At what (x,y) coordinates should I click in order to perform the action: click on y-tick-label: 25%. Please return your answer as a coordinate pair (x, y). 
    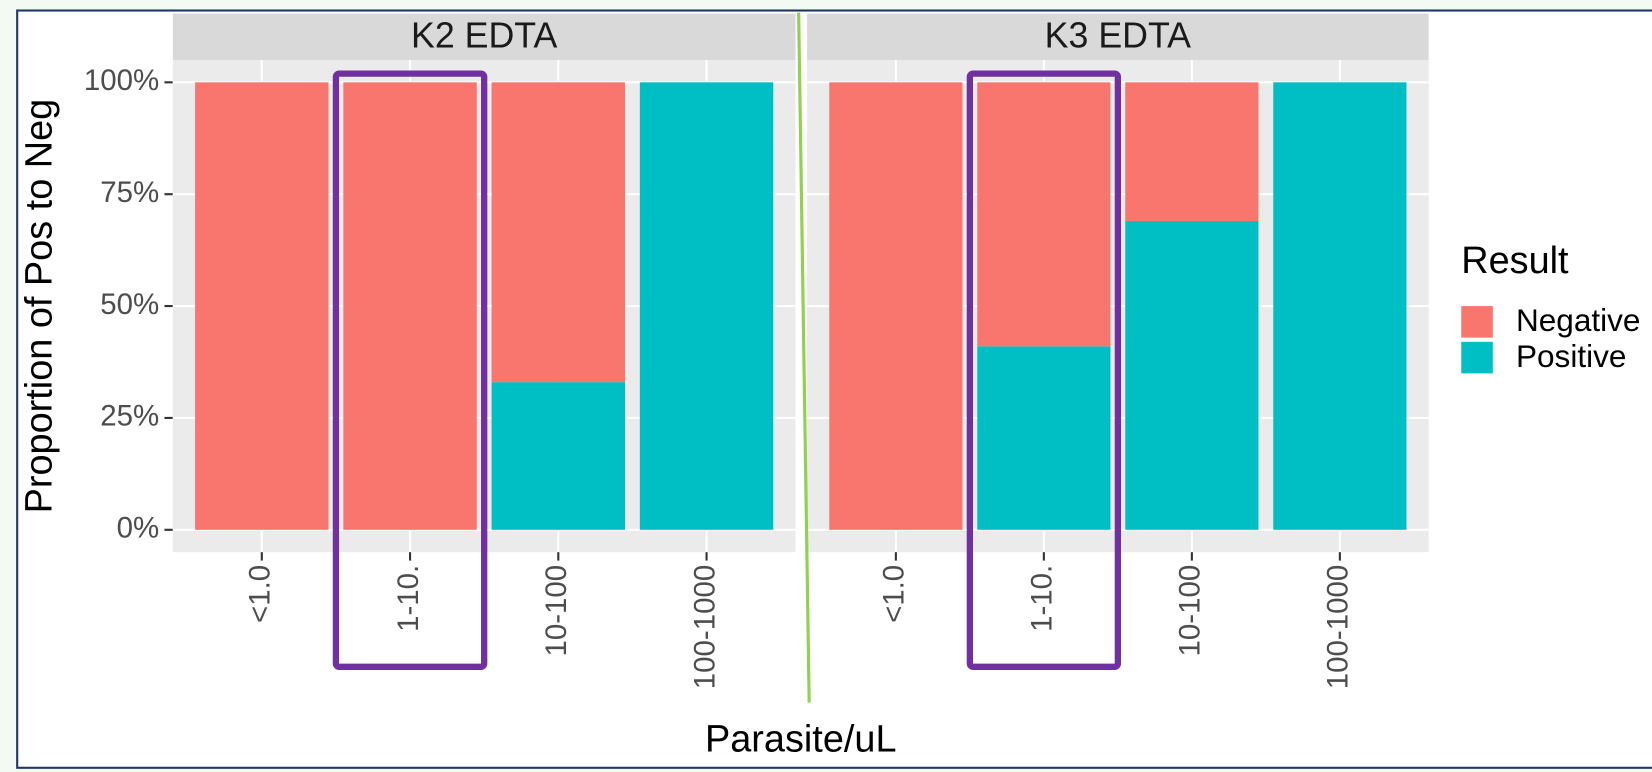
    Looking at the image, I should click on (129, 416).